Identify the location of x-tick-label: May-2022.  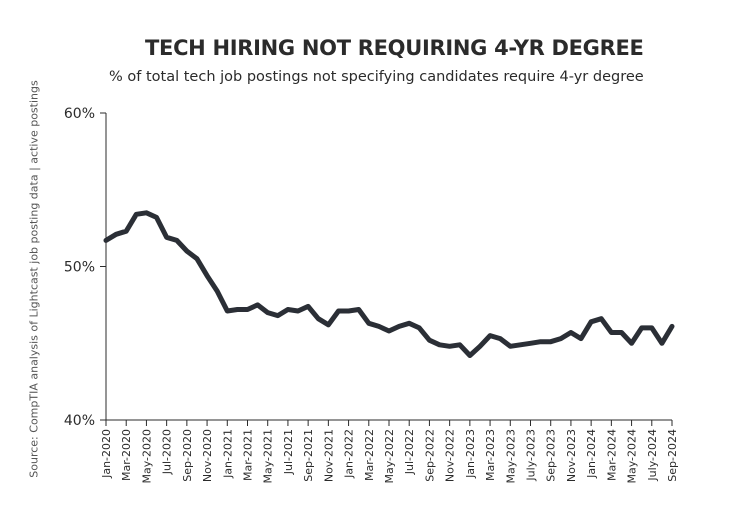
(389, 456).